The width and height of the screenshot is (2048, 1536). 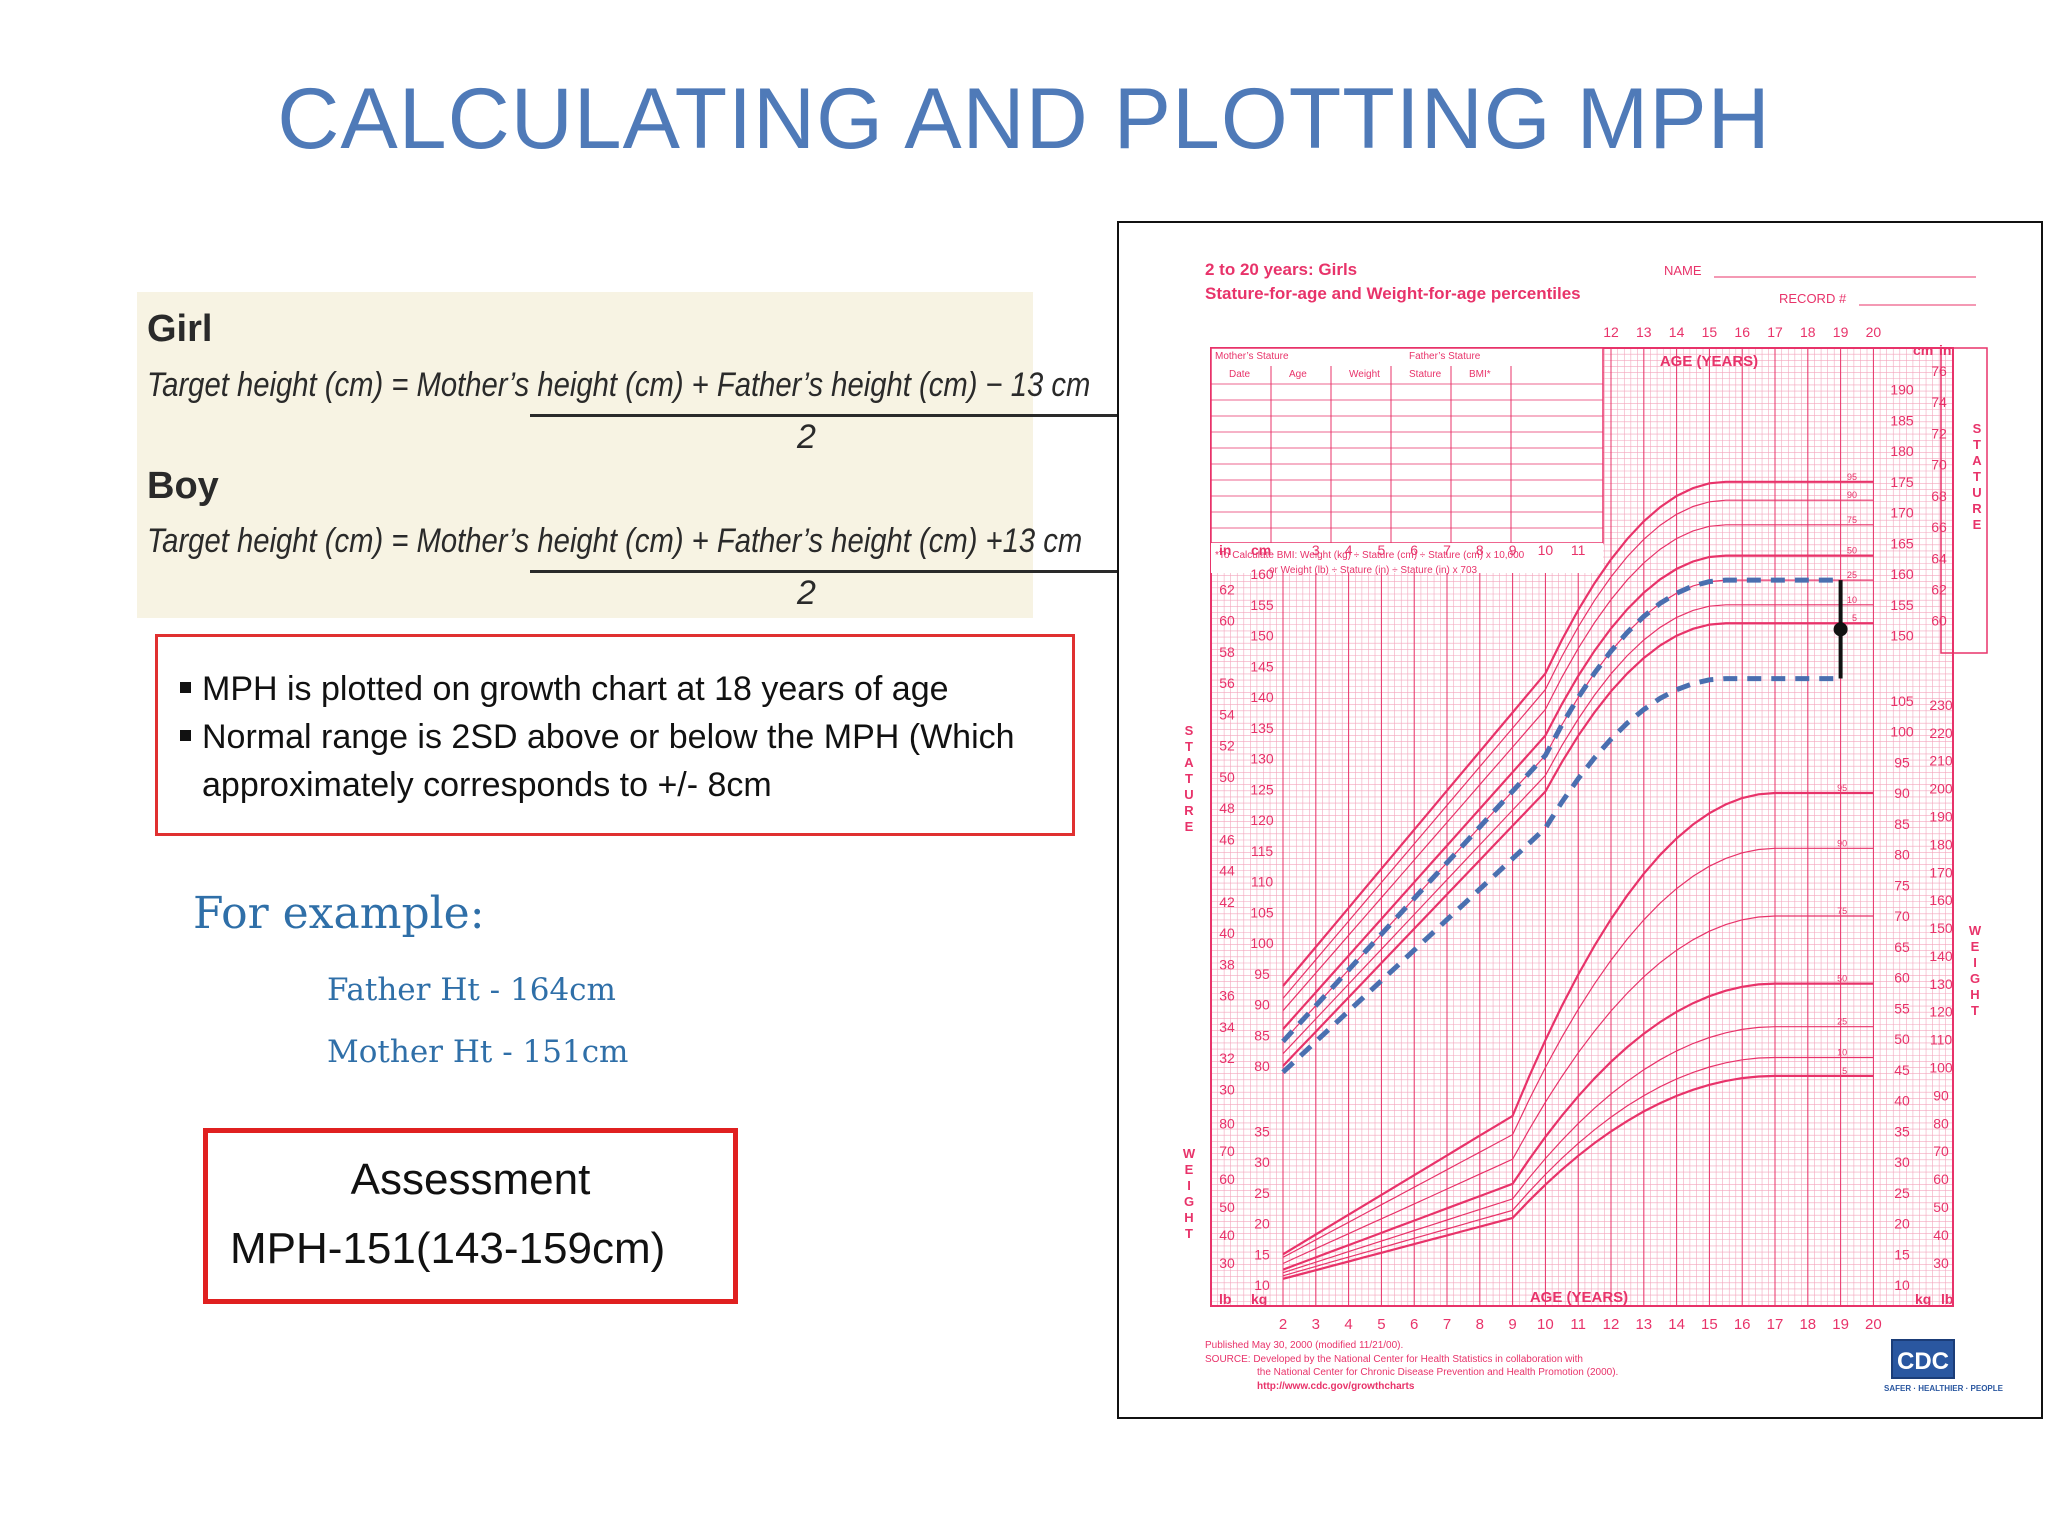 What do you see at coordinates (1227, 683) in the screenshot?
I see `stature-in-tick: 56` at bounding box center [1227, 683].